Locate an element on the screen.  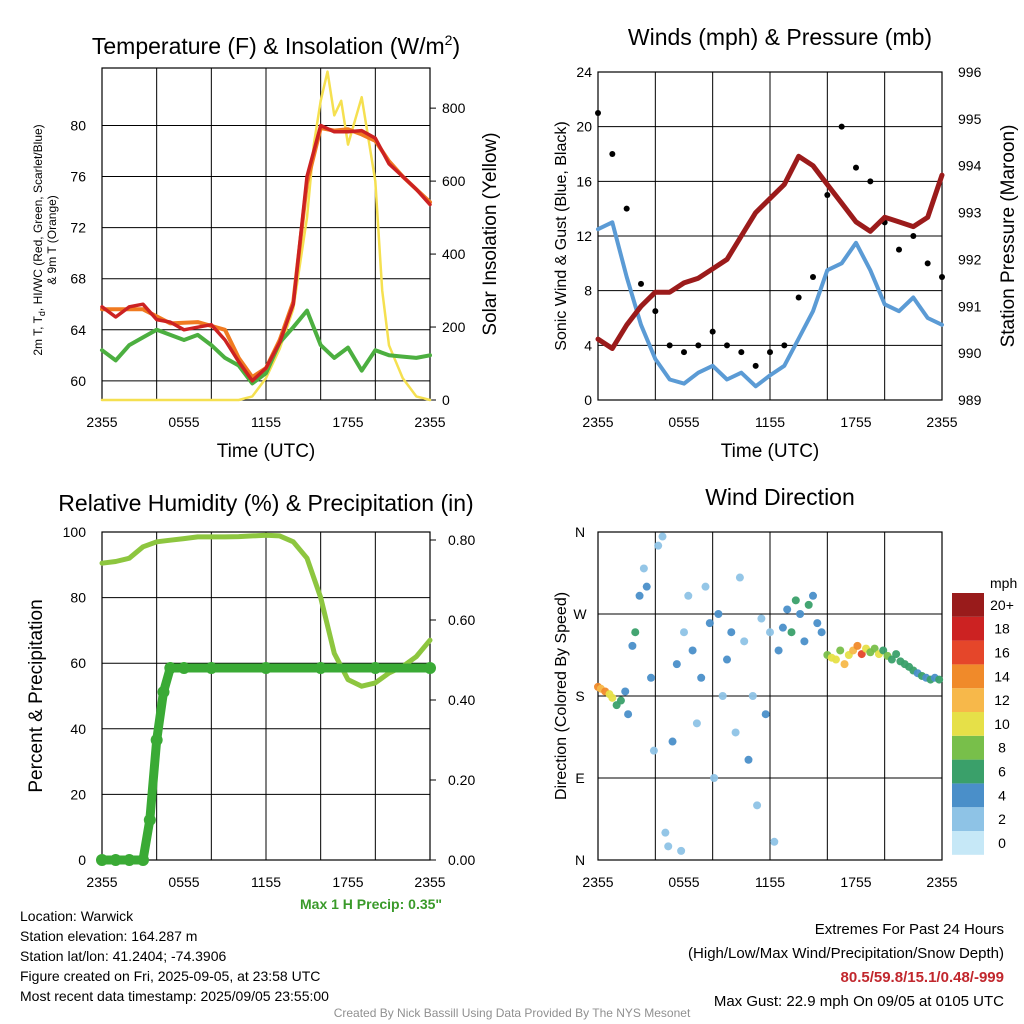
y-tick-label: 40 is located at coordinates (78, 729).